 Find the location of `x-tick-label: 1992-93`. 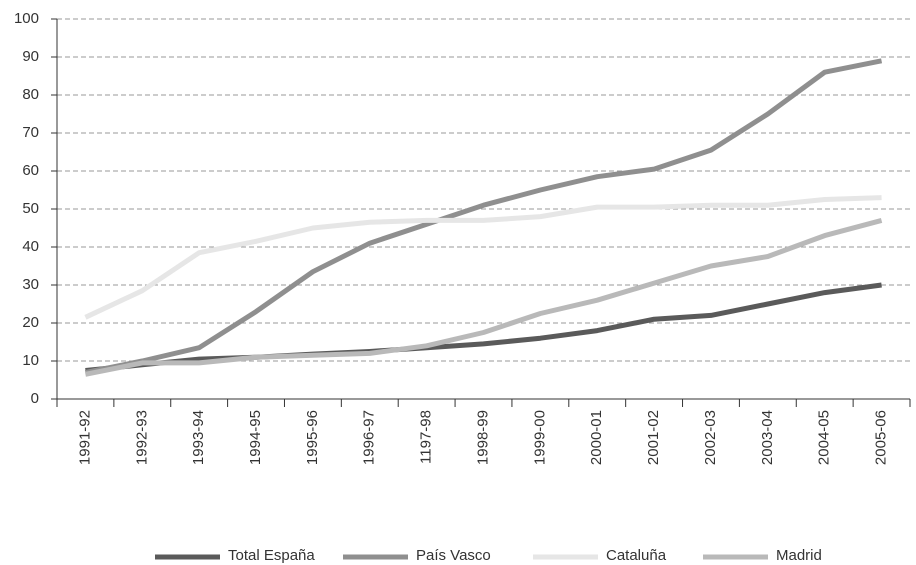

x-tick-label: 1992-93 is located at coordinates (141, 437).